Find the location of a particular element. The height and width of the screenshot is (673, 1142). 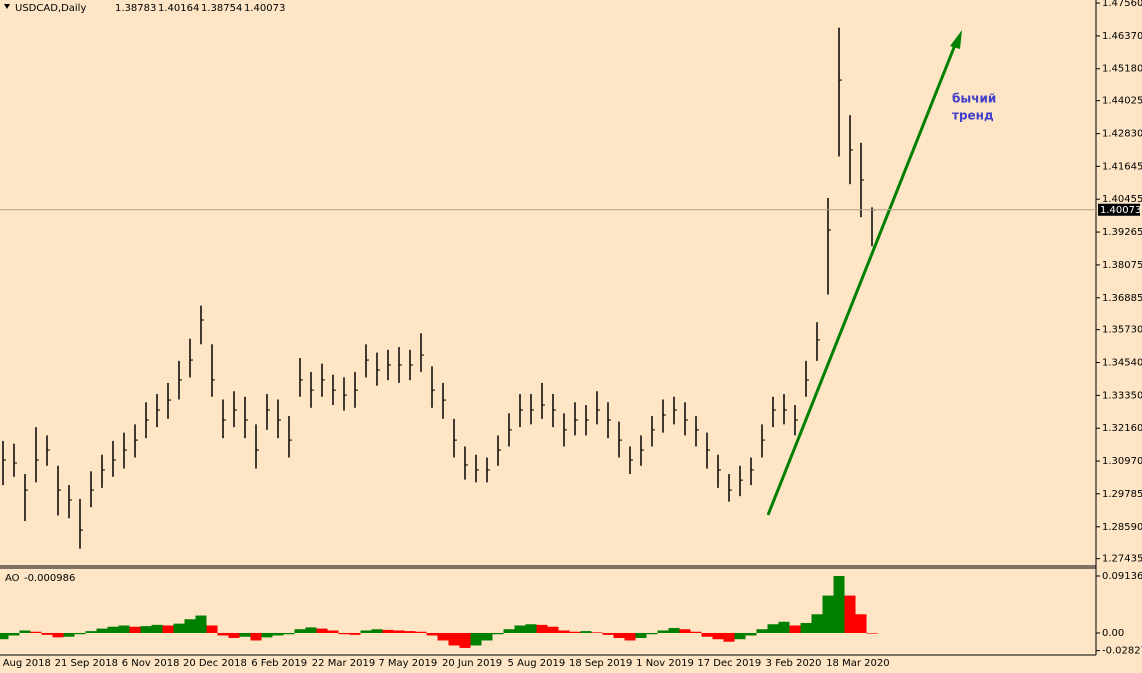

y-tick-label: 1.32160 is located at coordinates (1122, 428).